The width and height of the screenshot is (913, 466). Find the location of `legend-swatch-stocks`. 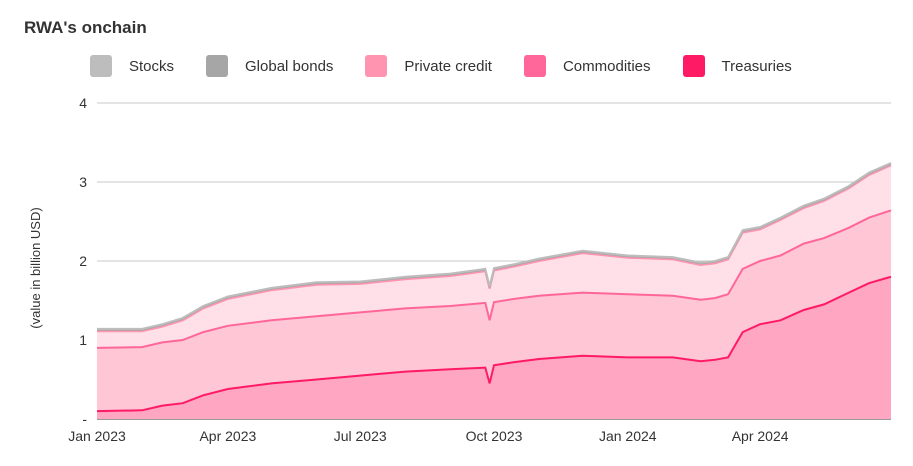

legend-swatch-stocks is located at coordinates (101, 66).